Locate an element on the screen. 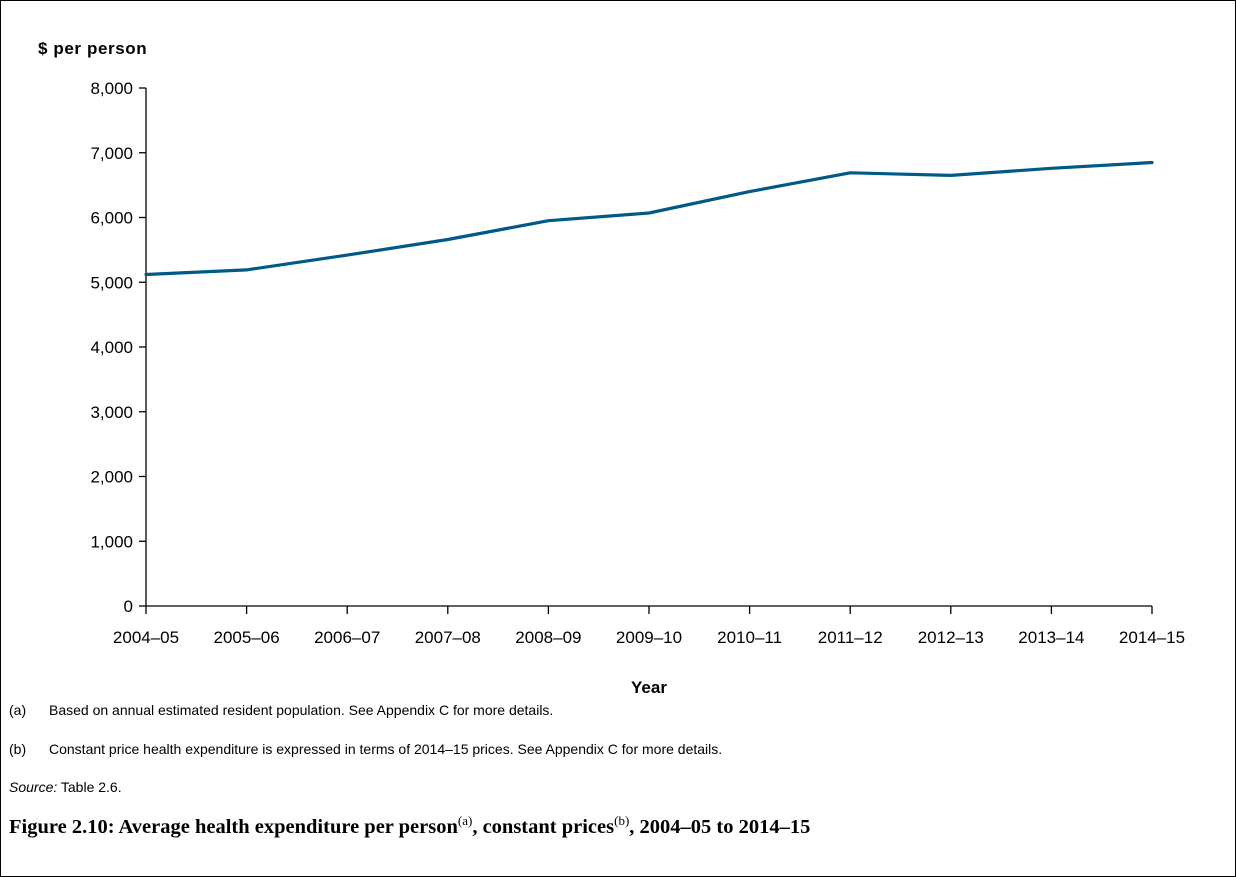  x-tick-label: 2007–08 is located at coordinates (448, 637).